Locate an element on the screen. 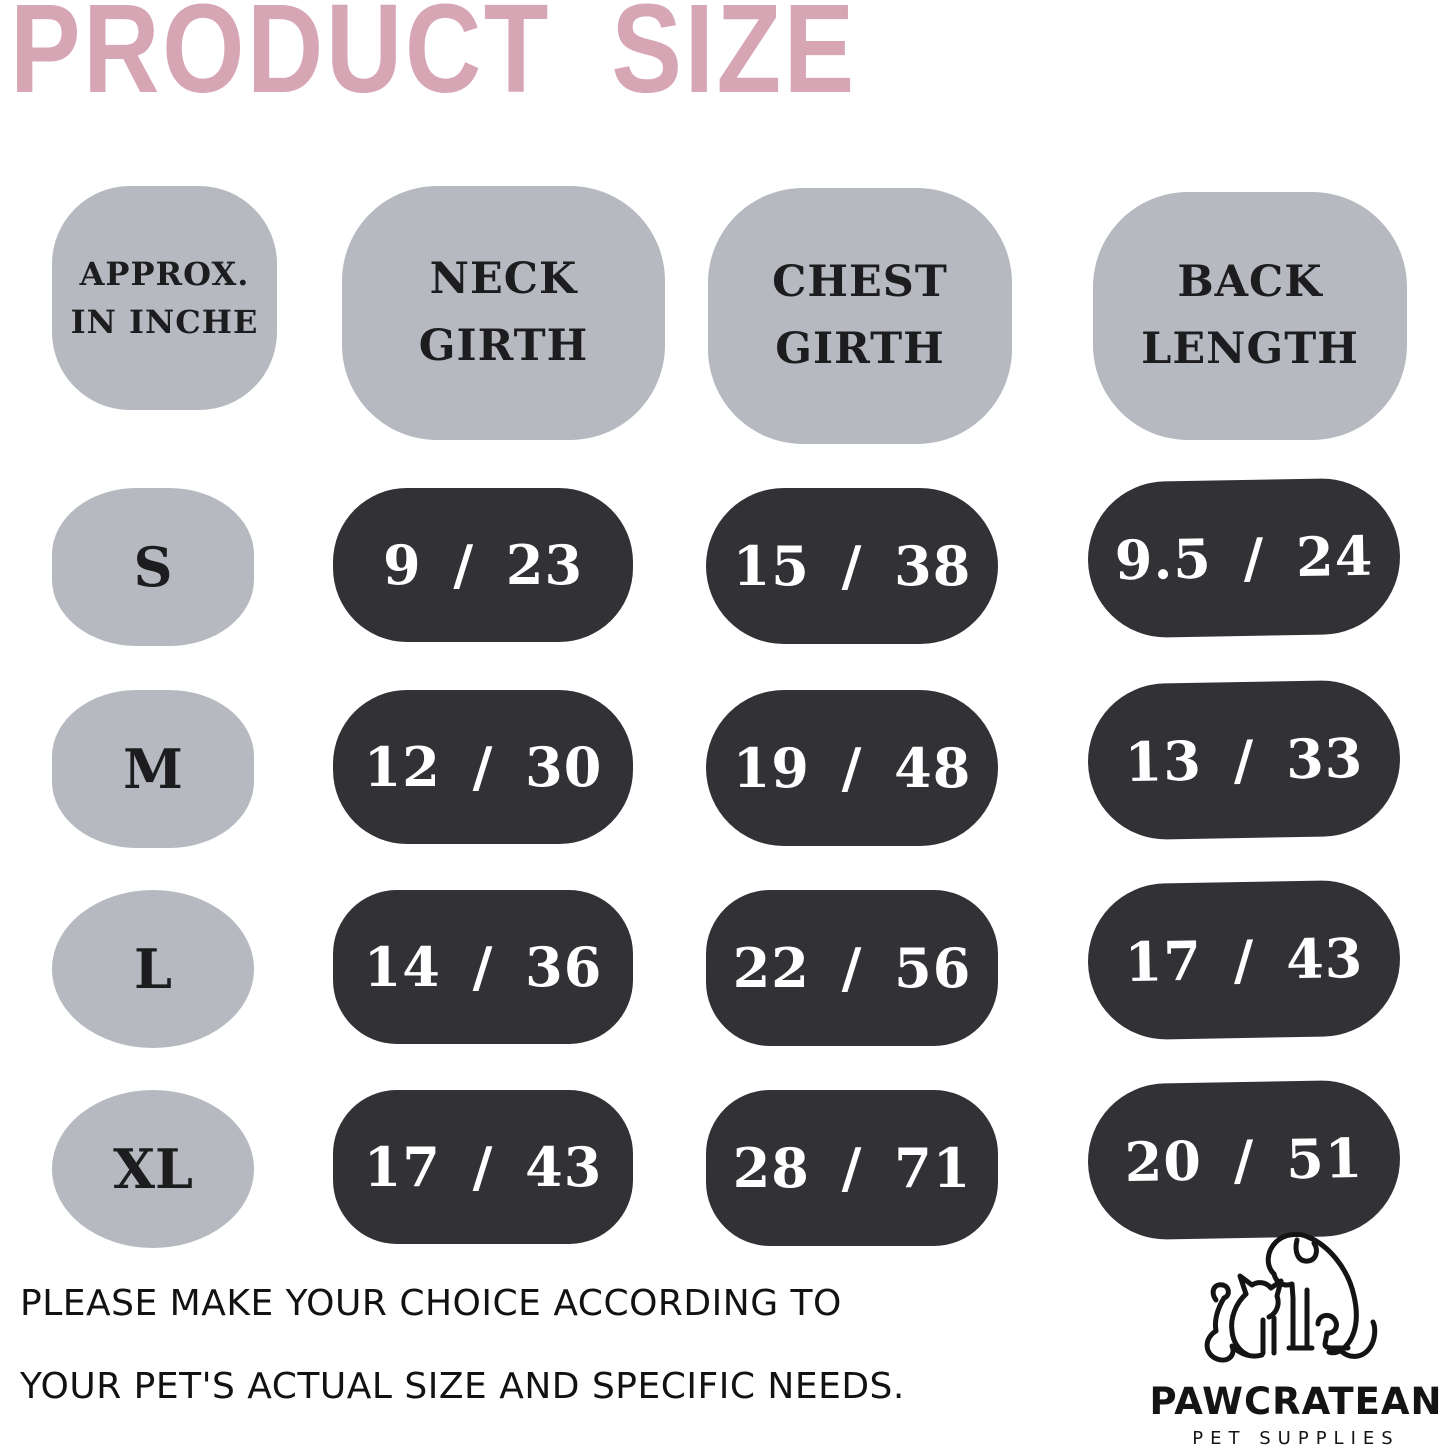 The width and height of the screenshot is (1445, 1453). back-length-value-s: 9.5 / 24 is located at coordinates (1244, 558).